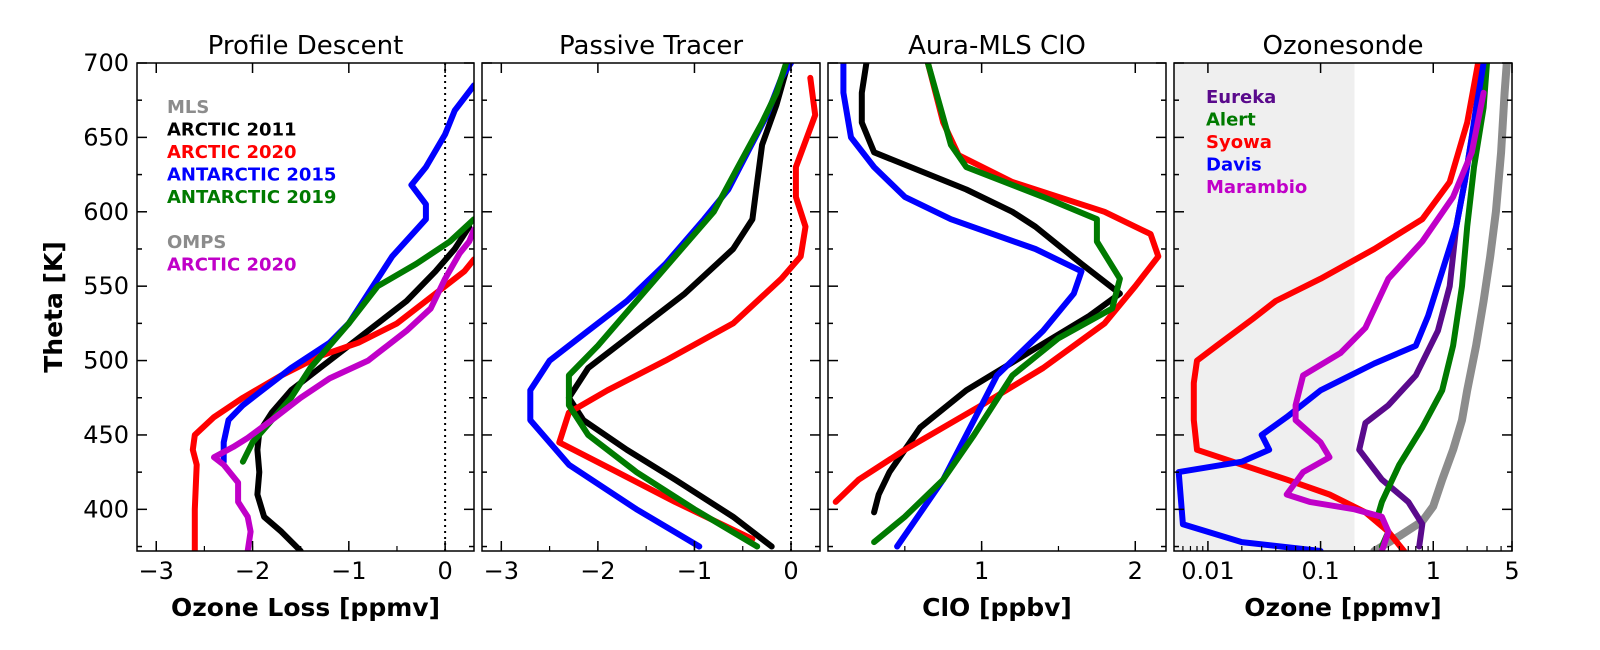  I want to click on legend-entry: Davis, so click(1234, 165).